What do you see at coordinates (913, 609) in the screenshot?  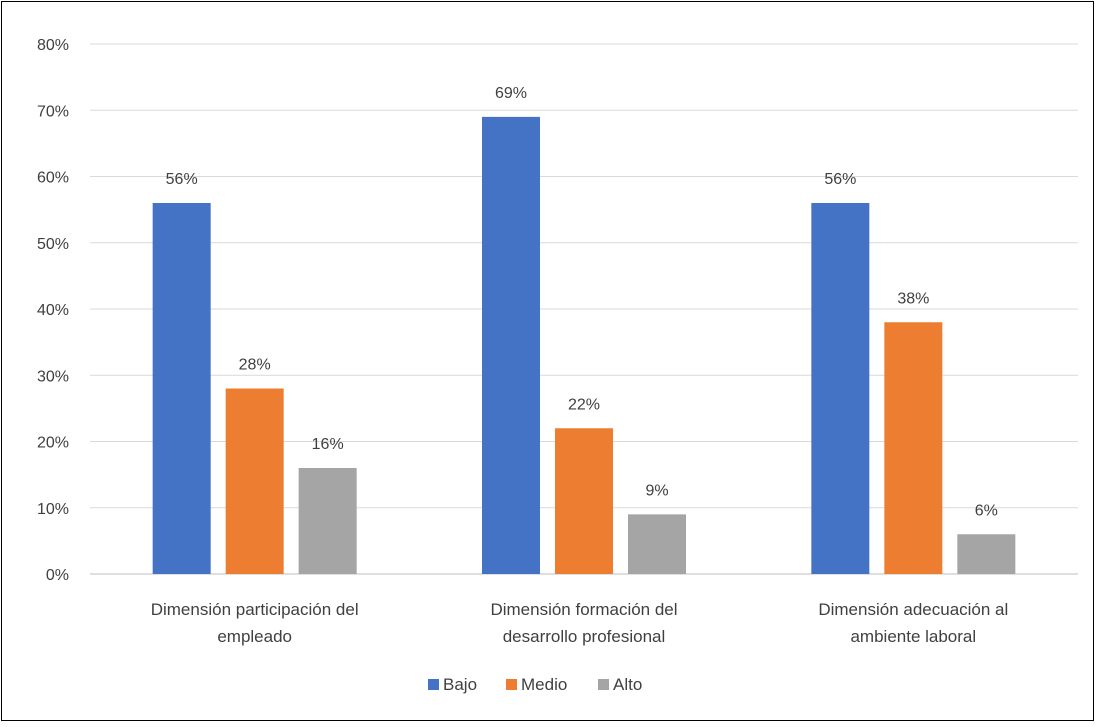 I see `x-category-label: Dimensión adecuación al` at bounding box center [913, 609].